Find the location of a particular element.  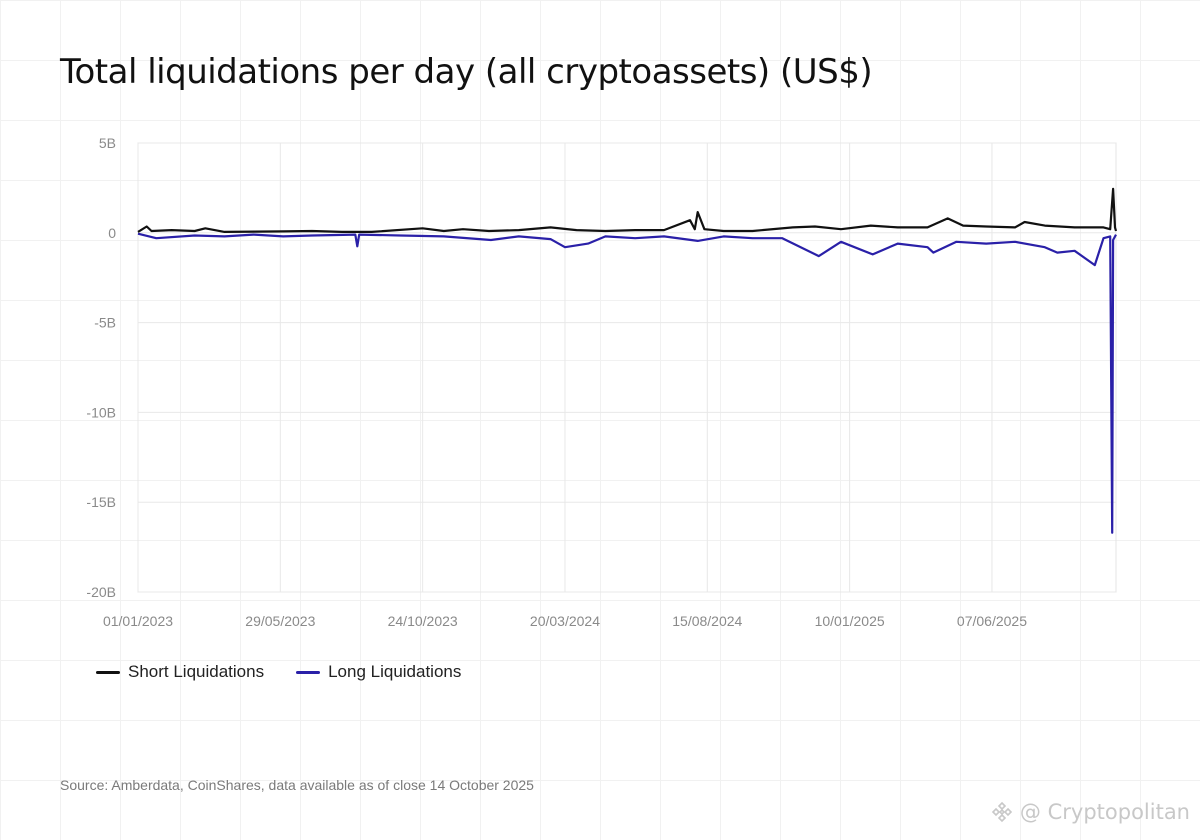

legend-item-long: Long Liquidations is located at coordinates (378, 672).